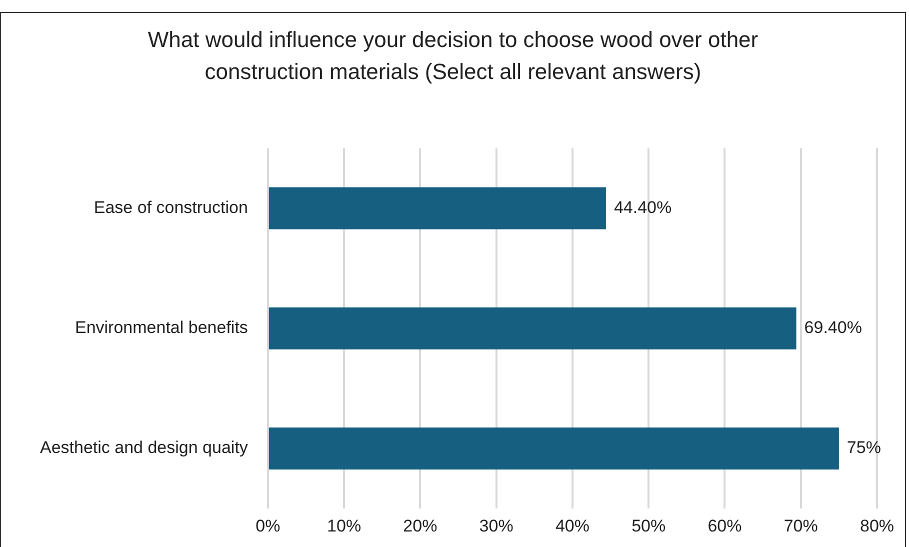 The height and width of the screenshot is (547, 909). I want to click on chart-title: What would influence your decision to choose wood over other construction materials (Select all relevant answers), so click(453, 56).